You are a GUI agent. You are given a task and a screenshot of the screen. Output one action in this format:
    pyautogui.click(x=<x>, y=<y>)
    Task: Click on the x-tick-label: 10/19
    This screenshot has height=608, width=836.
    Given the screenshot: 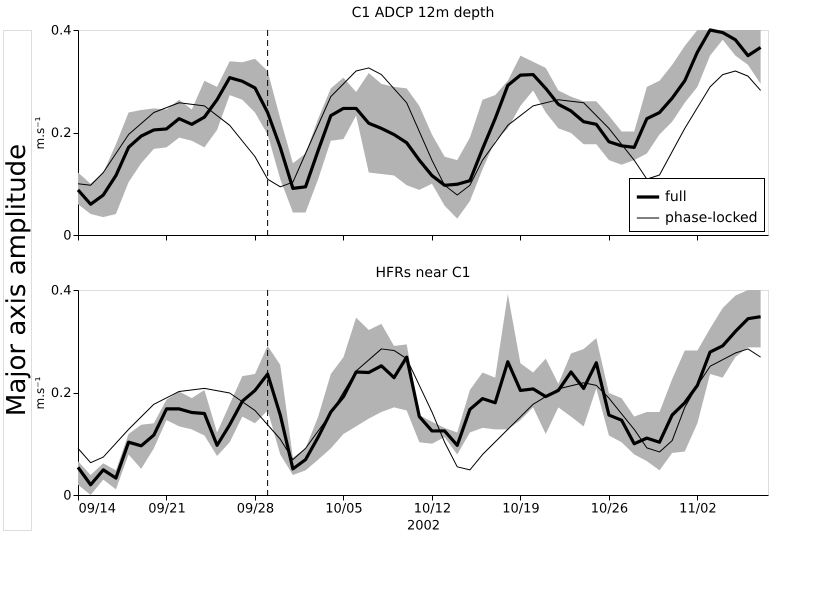 What is the action you would take?
    pyautogui.click(x=521, y=509)
    